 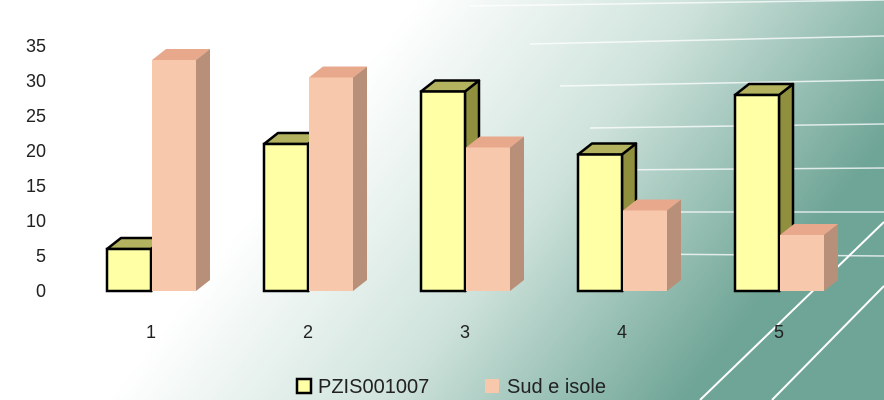 I want to click on y-tick-label: 25, so click(x=36, y=116).